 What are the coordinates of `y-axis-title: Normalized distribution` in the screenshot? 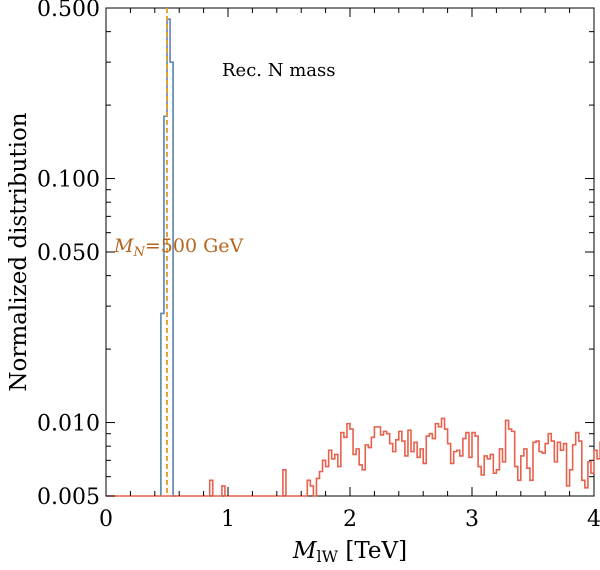 It's located at (19, 251).